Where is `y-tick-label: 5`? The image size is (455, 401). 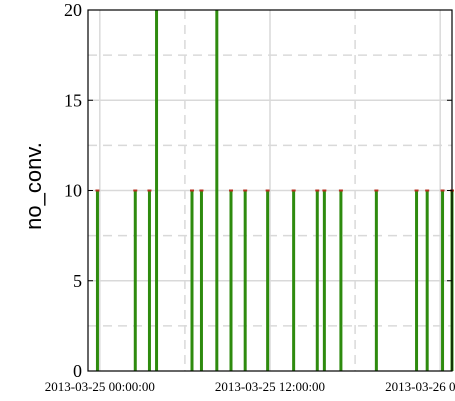
y-tick-label: 5 is located at coordinates (77, 281).